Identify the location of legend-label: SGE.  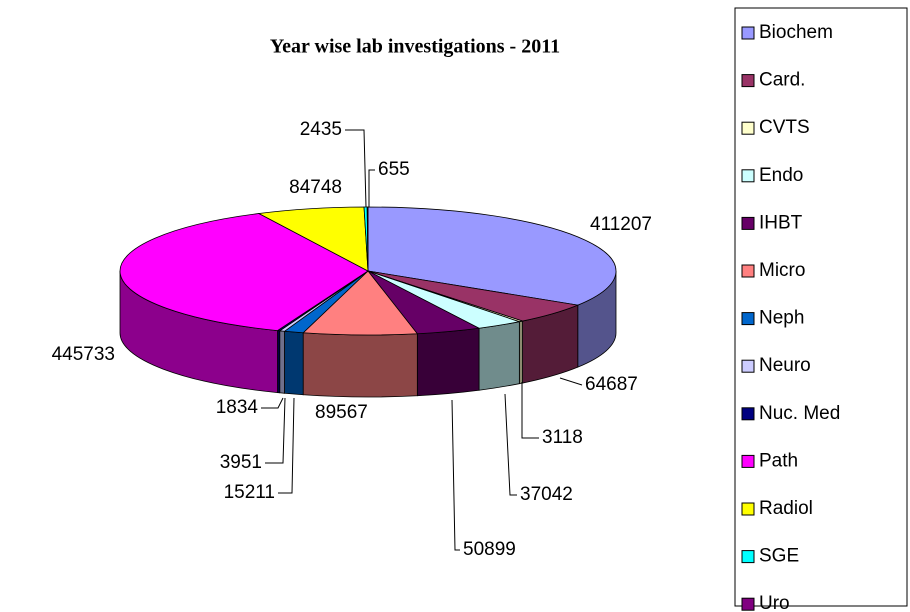
(779, 556).